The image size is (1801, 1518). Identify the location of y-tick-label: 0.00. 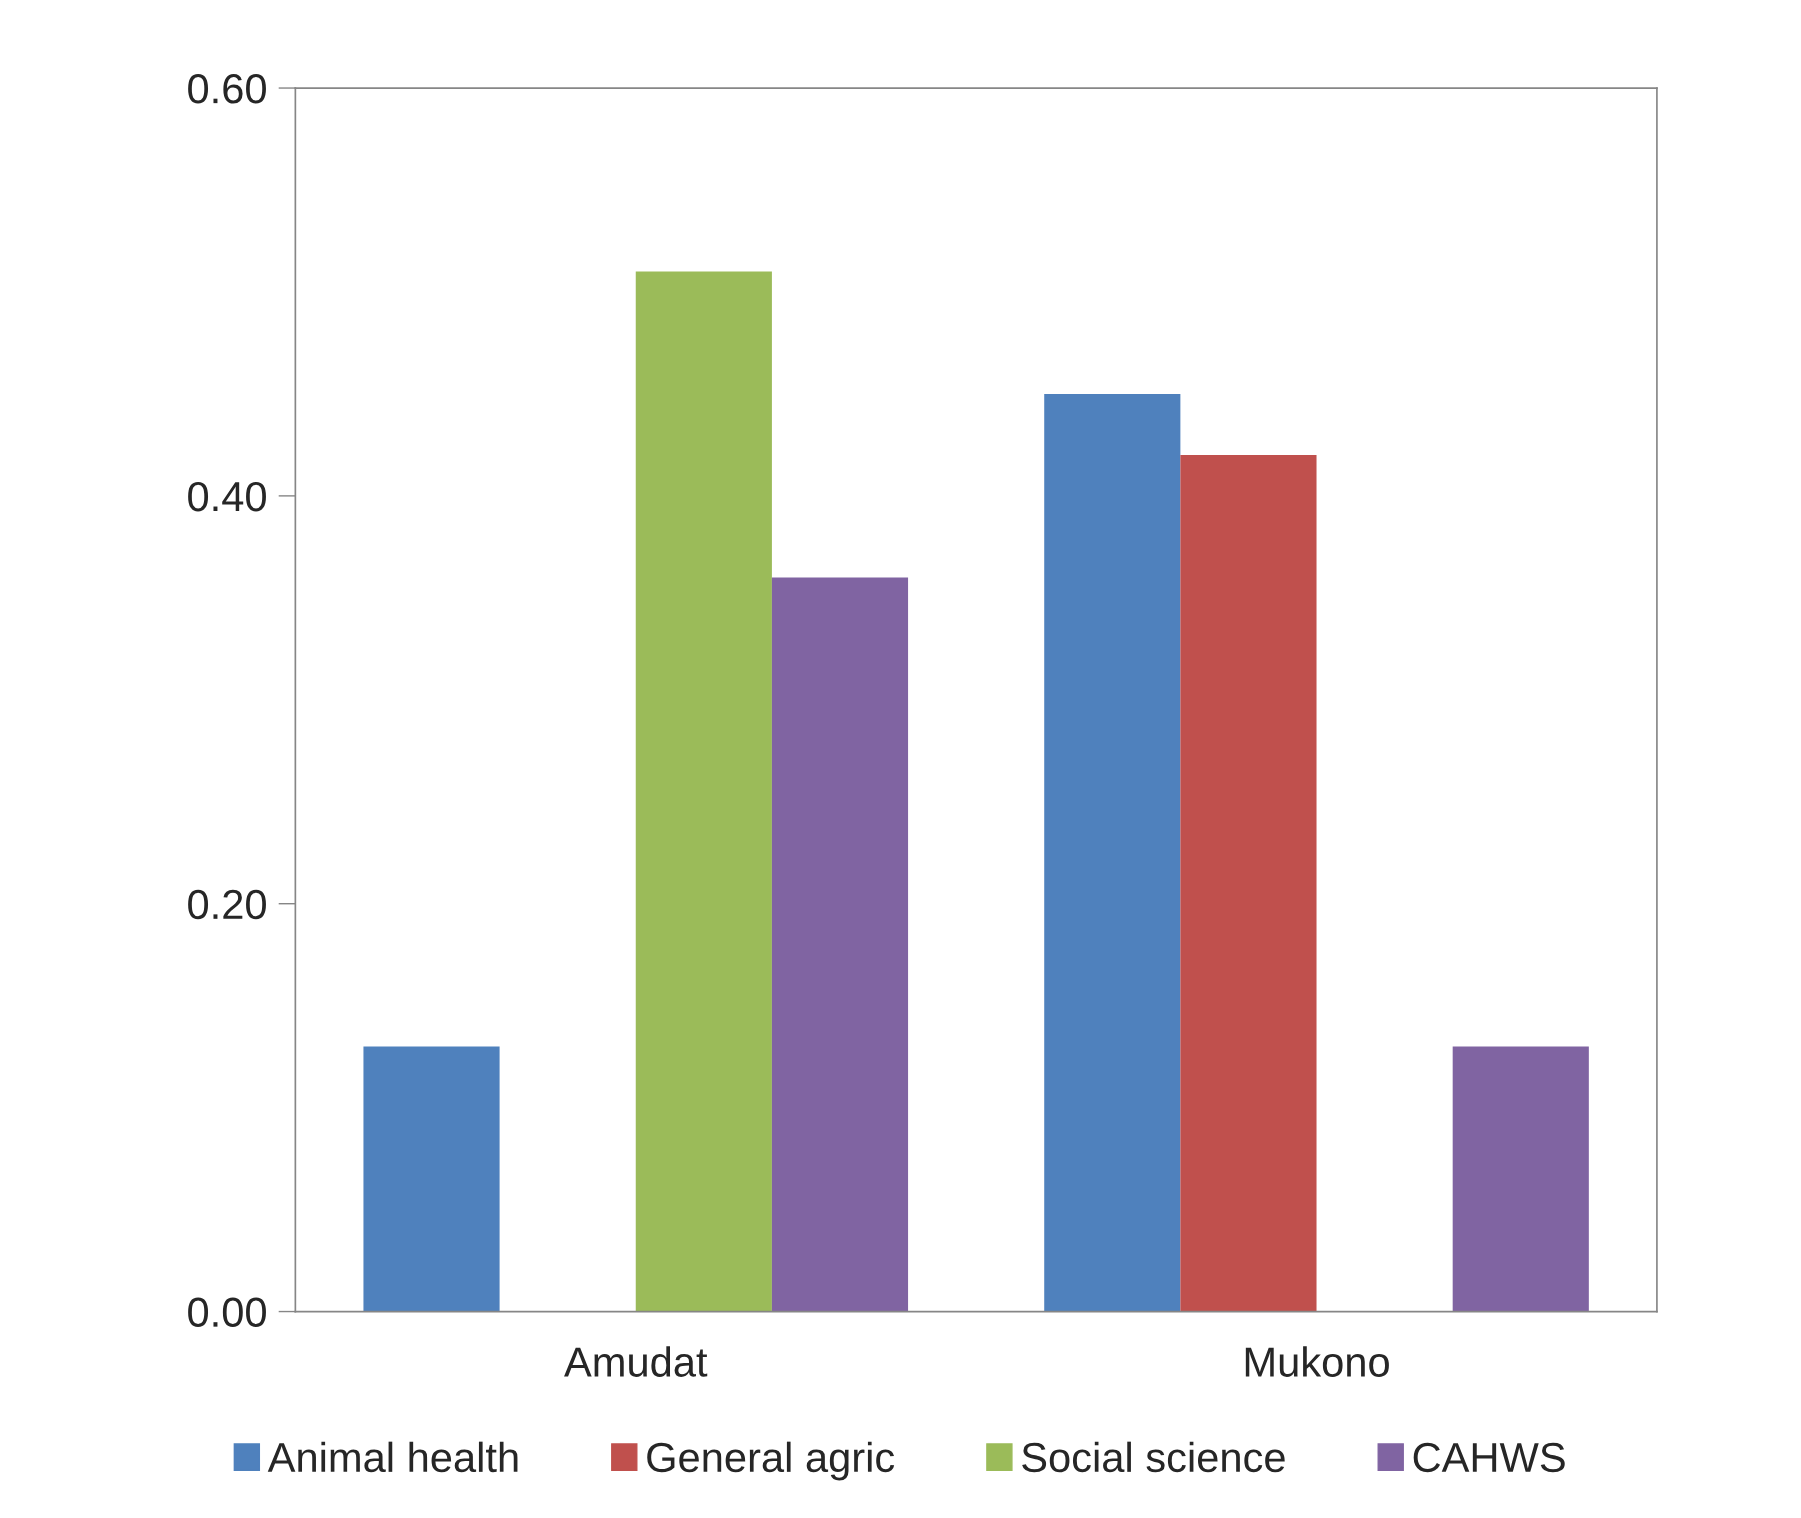
(227, 1312).